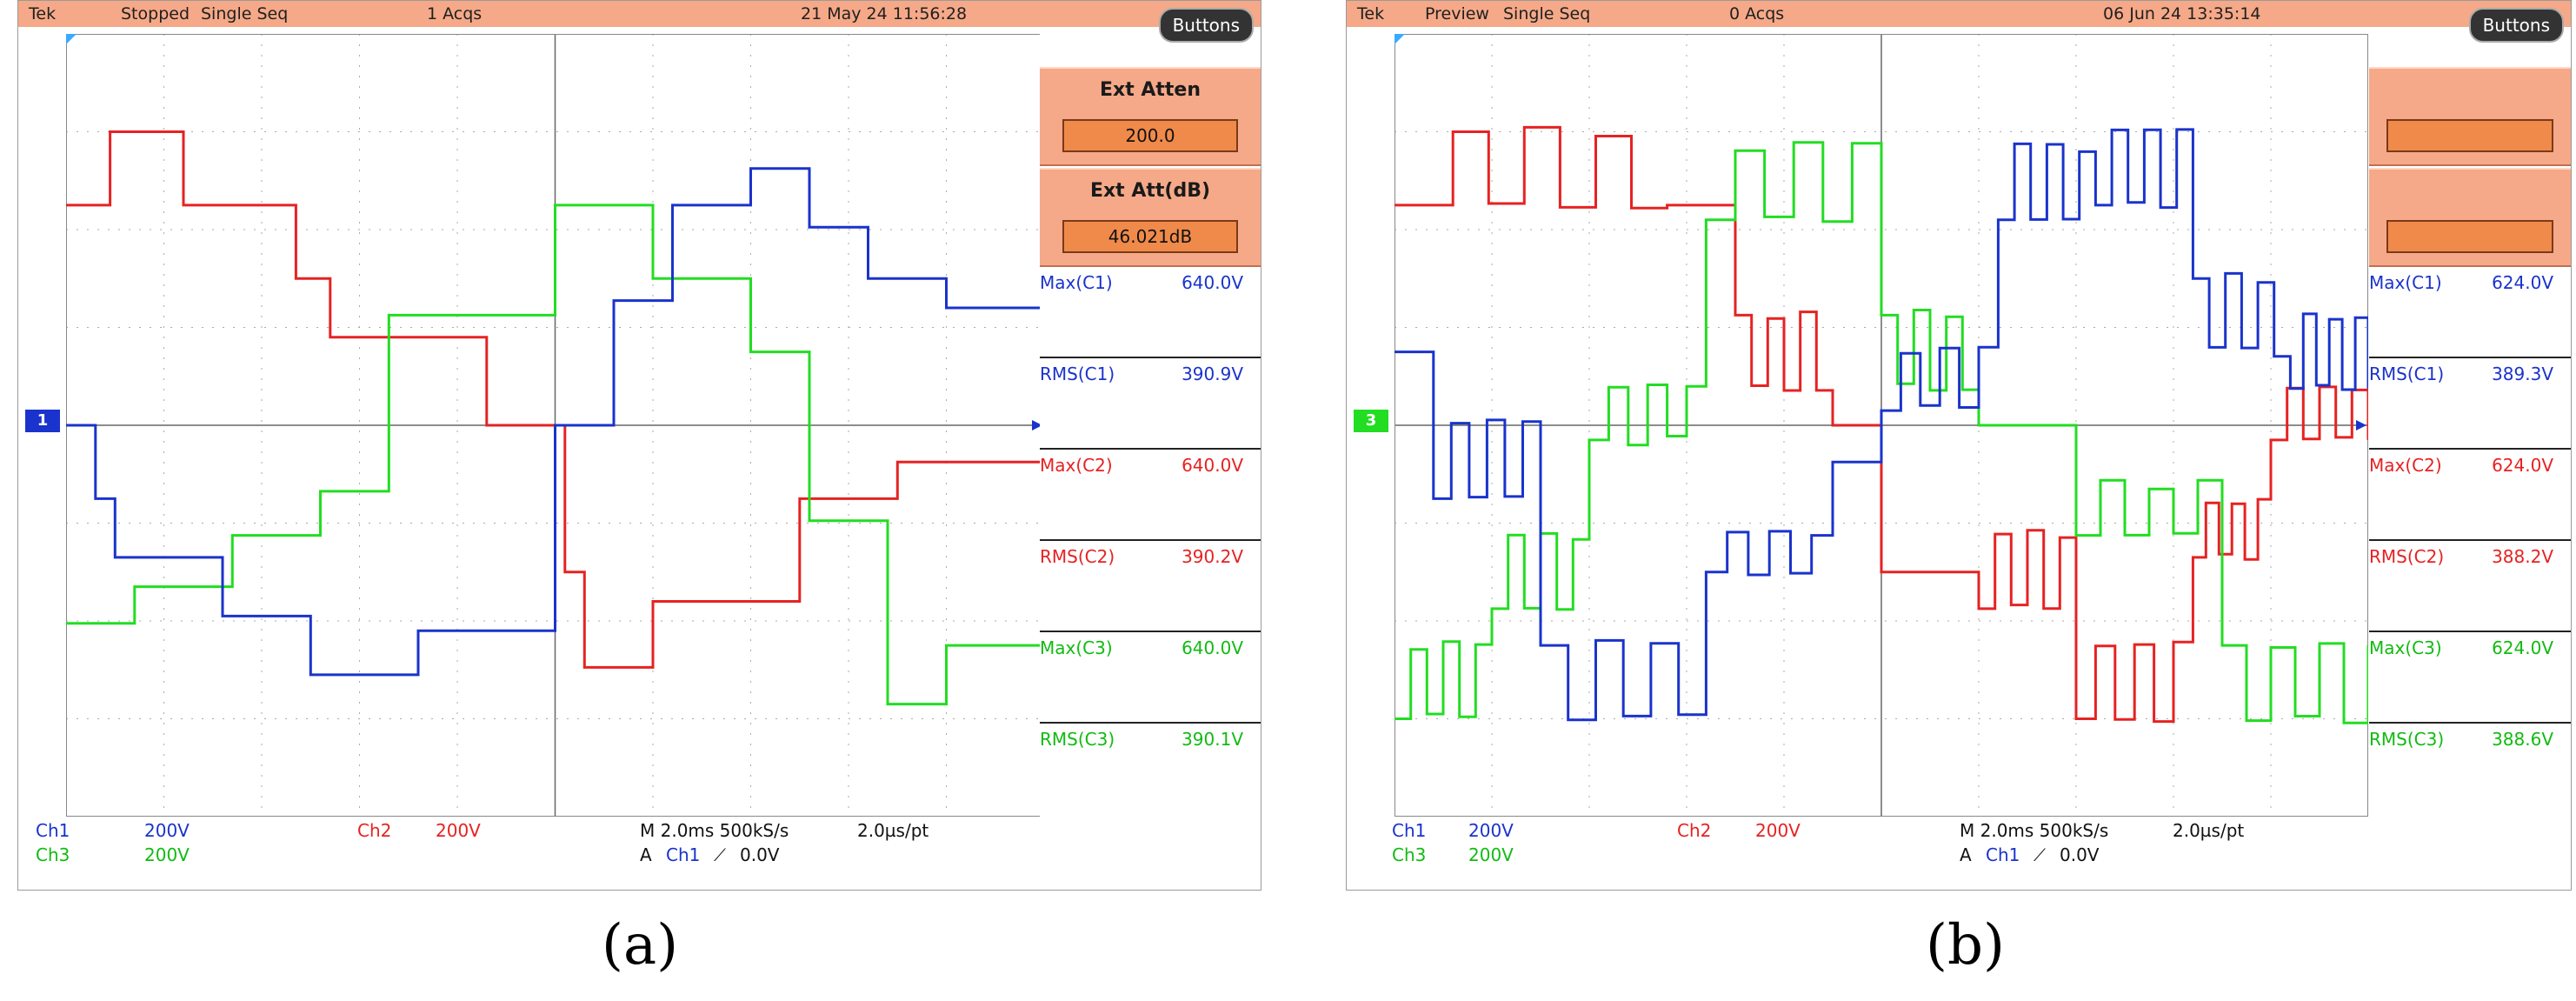 This screenshot has width=2576, height=1001. What do you see at coordinates (1150, 585) in the screenshot?
I see `measurement-rms-c2: RMS(C2) 390.2V` at bounding box center [1150, 585].